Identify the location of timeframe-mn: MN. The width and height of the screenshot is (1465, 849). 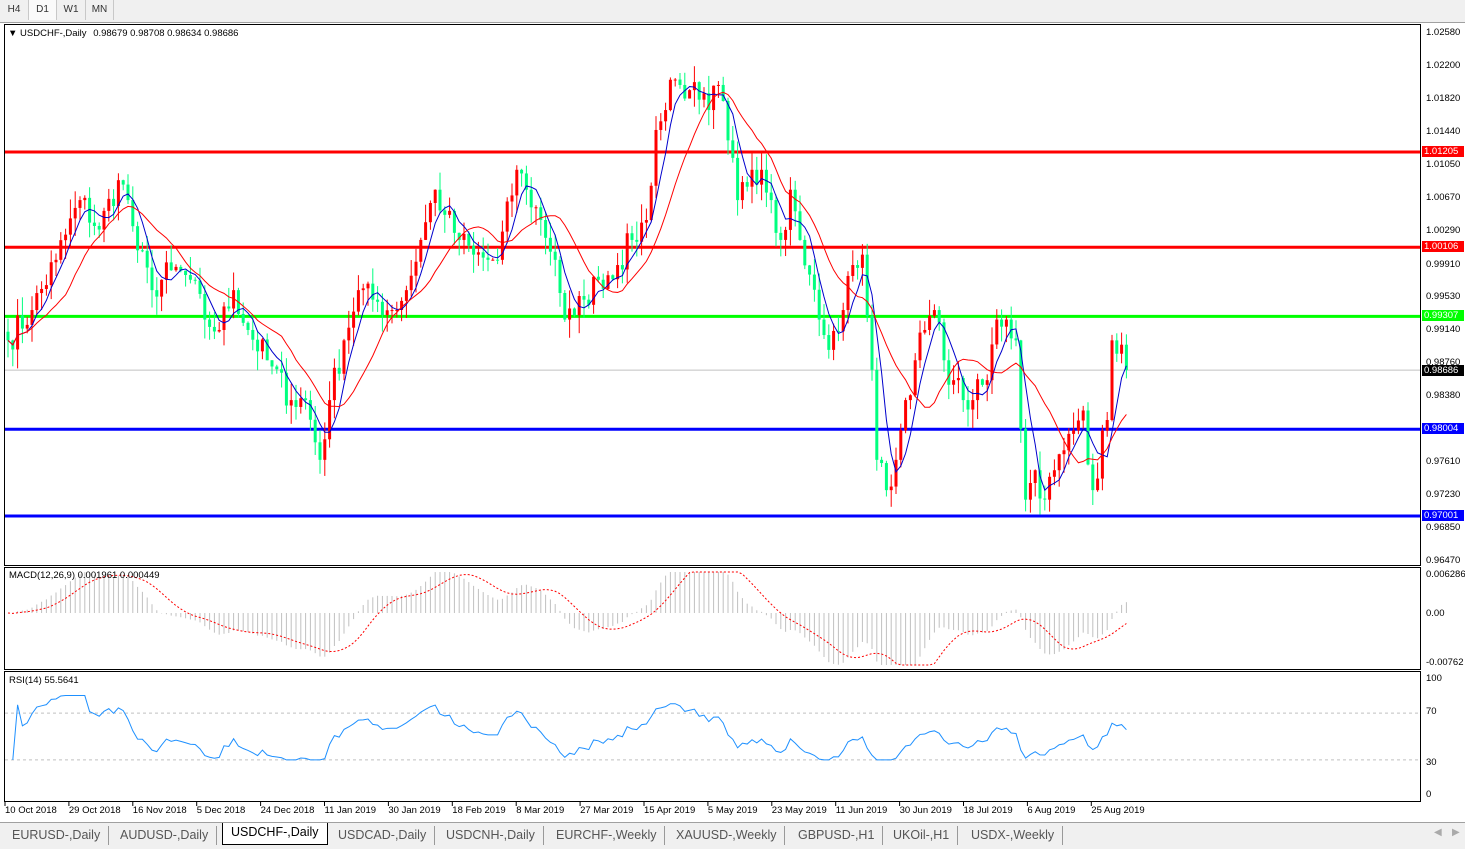
(100, 10).